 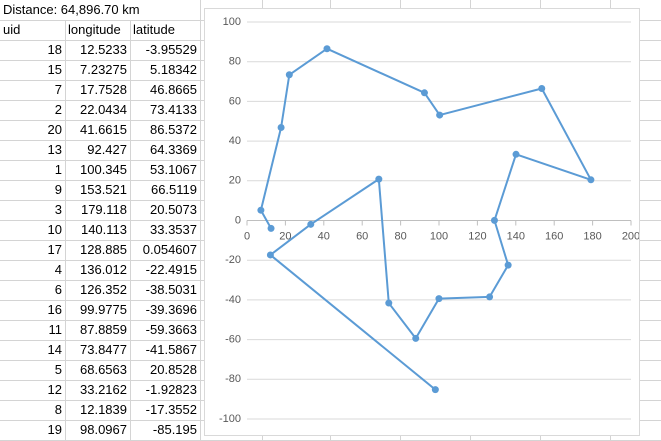 What do you see at coordinates (247, 236) in the screenshot?
I see `x-tick-label: 0` at bounding box center [247, 236].